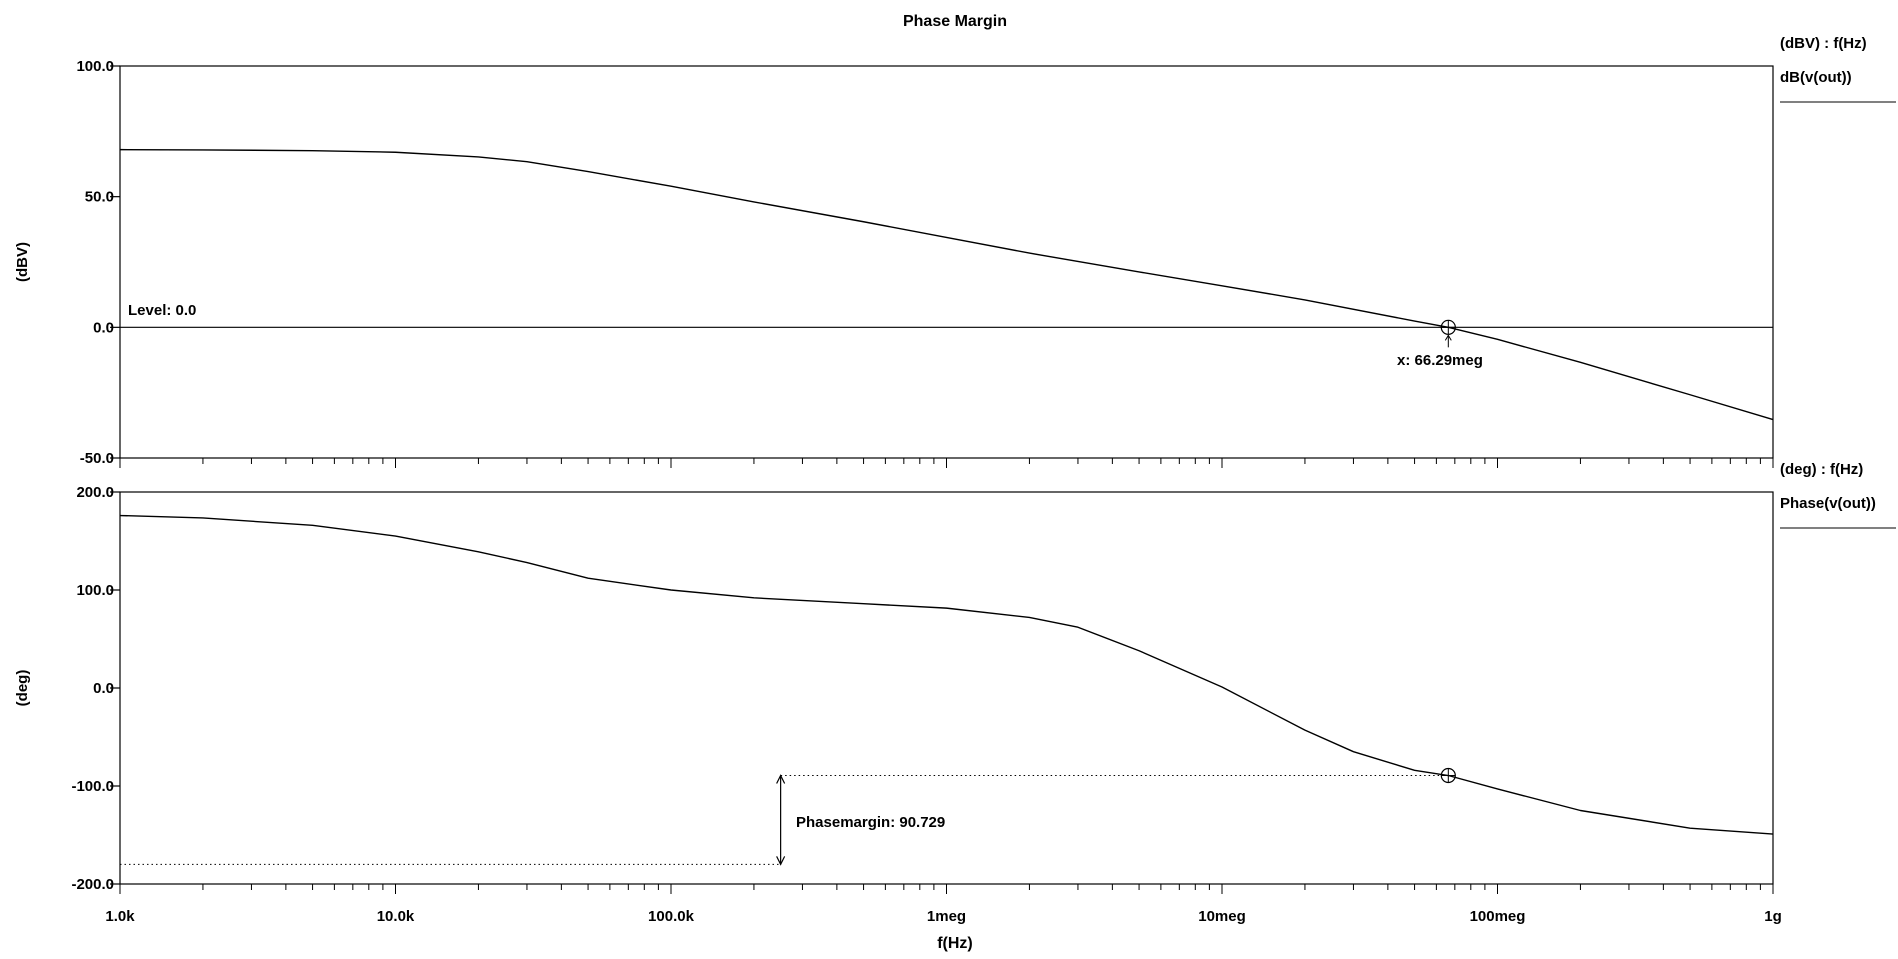 The width and height of the screenshot is (1898, 959). What do you see at coordinates (1773, 916) in the screenshot?
I see `xtick-label: 1g` at bounding box center [1773, 916].